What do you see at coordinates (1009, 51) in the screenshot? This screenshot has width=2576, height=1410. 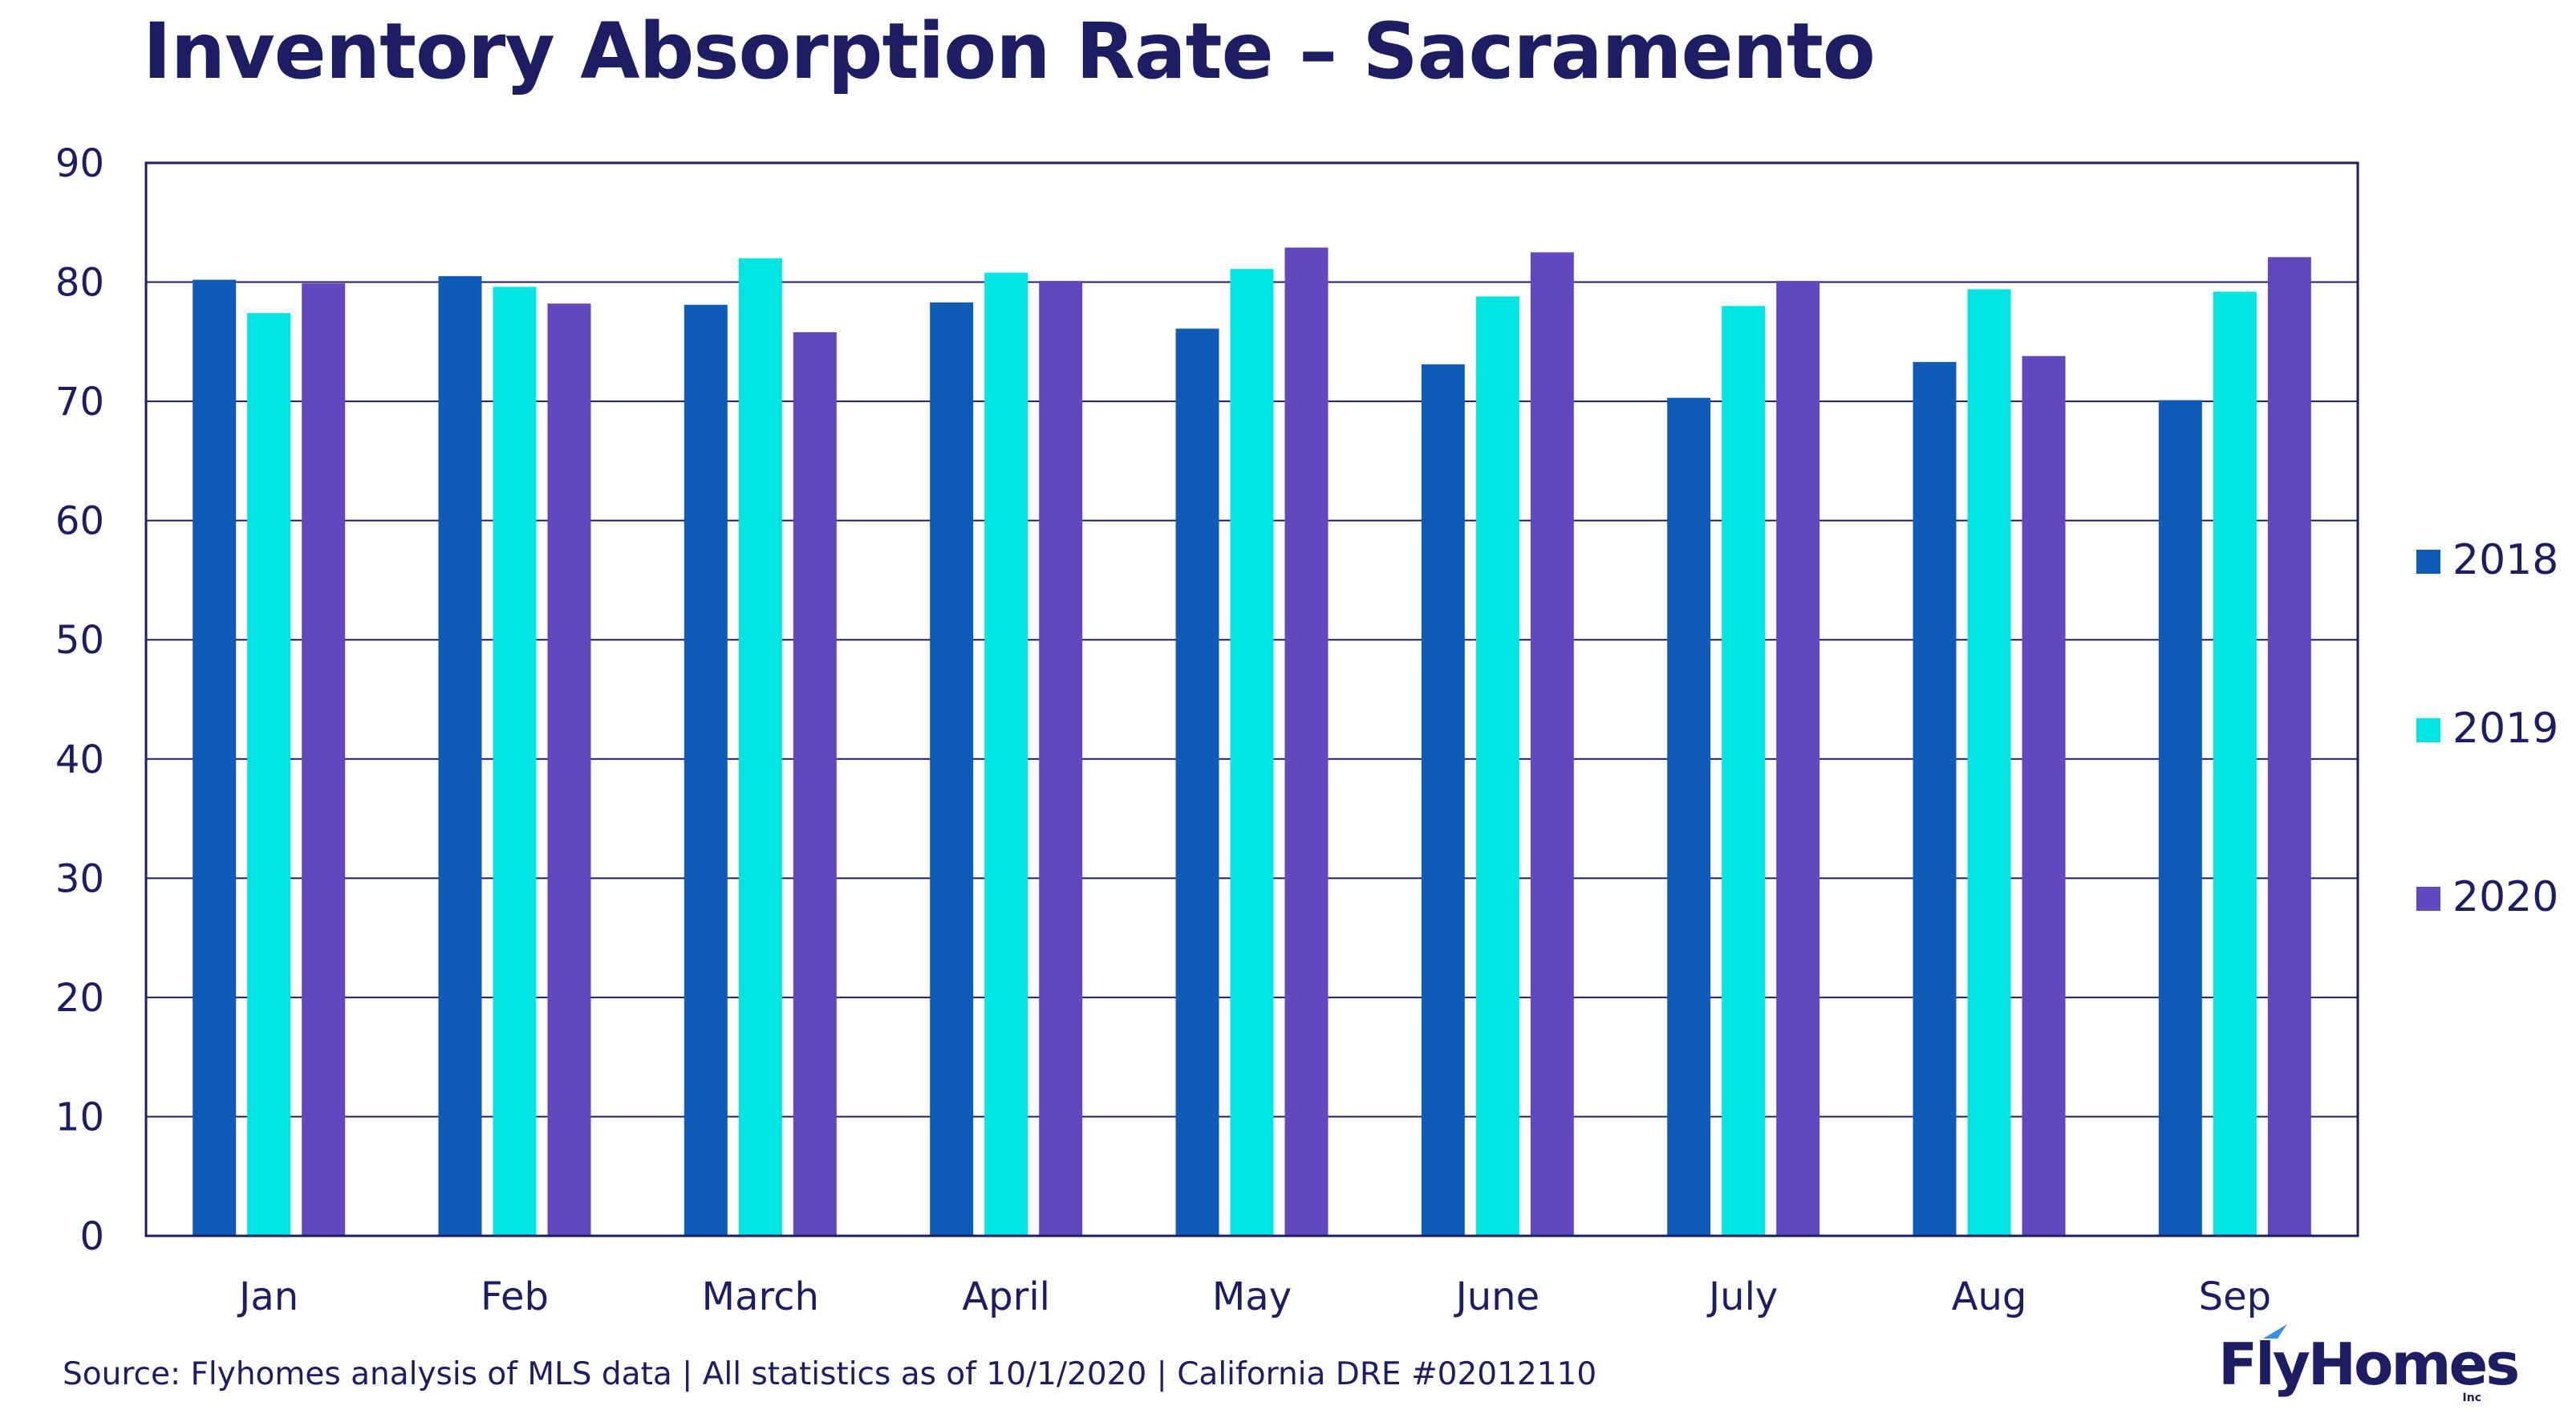 I see `chart-title: Inventory Absorption Rate – Sacramento` at bounding box center [1009, 51].